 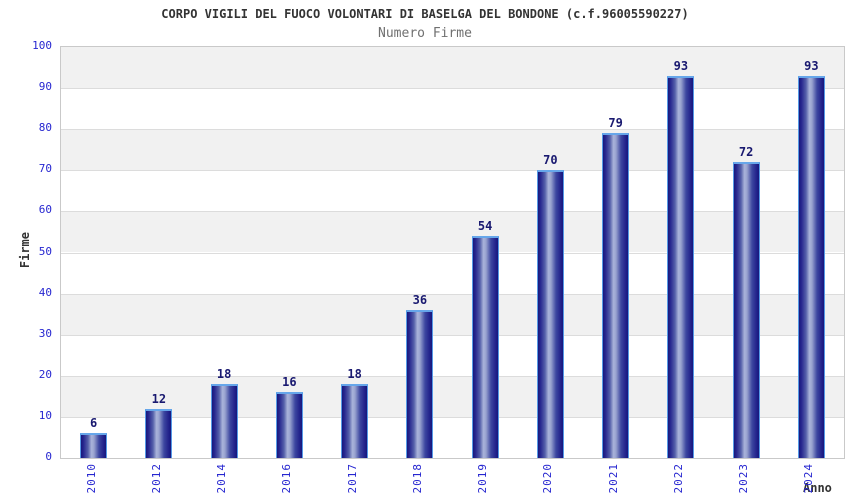 What do you see at coordinates (425, 33) in the screenshot?
I see `chart-subtitle: Numero Firme` at bounding box center [425, 33].